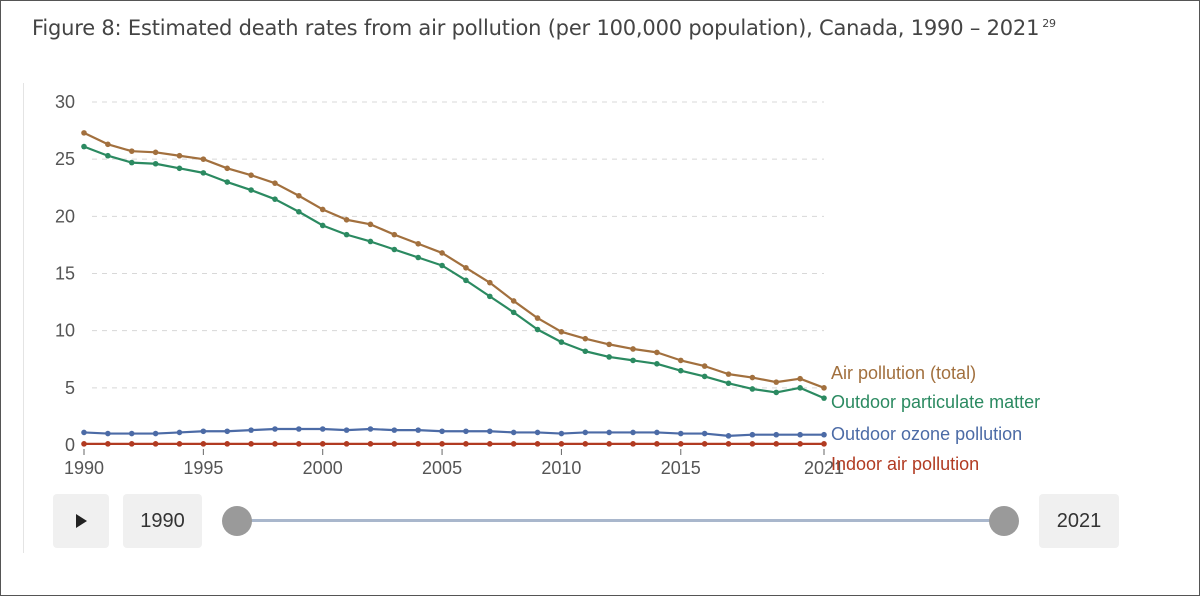 The height and width of the screenshot is (596, 1200). I want to click on start-year-box: 1990, so click(162, 521).